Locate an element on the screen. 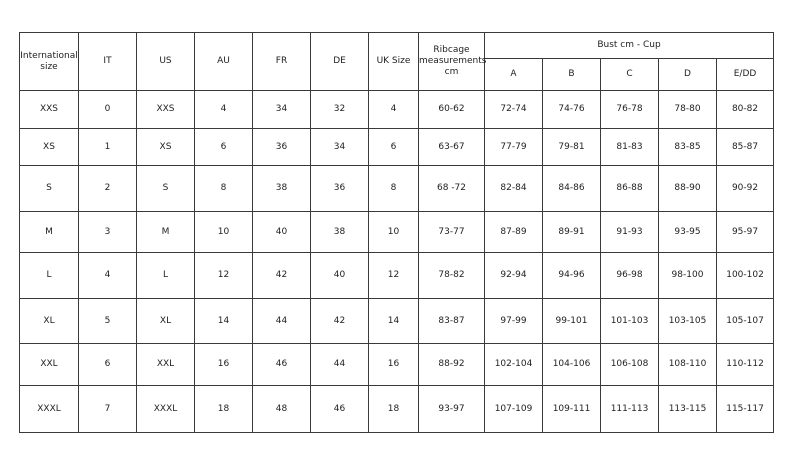 This screenshot has width=792, height=468. table-row: S 2 S 8 38 36 8 68 -72 82-84 84-86 86-88 88-90 90-92 is located at coordinates (397, 188).